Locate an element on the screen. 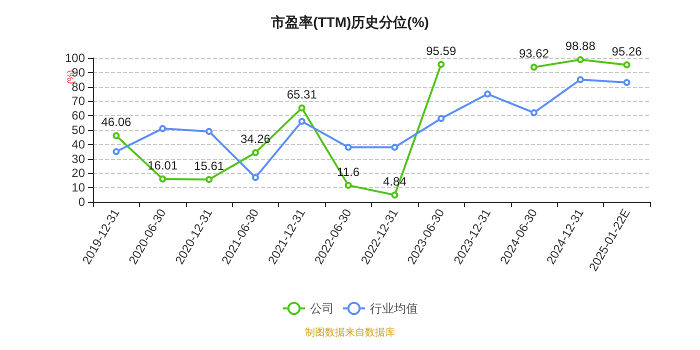  data-label: 15.61 is located at coordinates (209, 166).